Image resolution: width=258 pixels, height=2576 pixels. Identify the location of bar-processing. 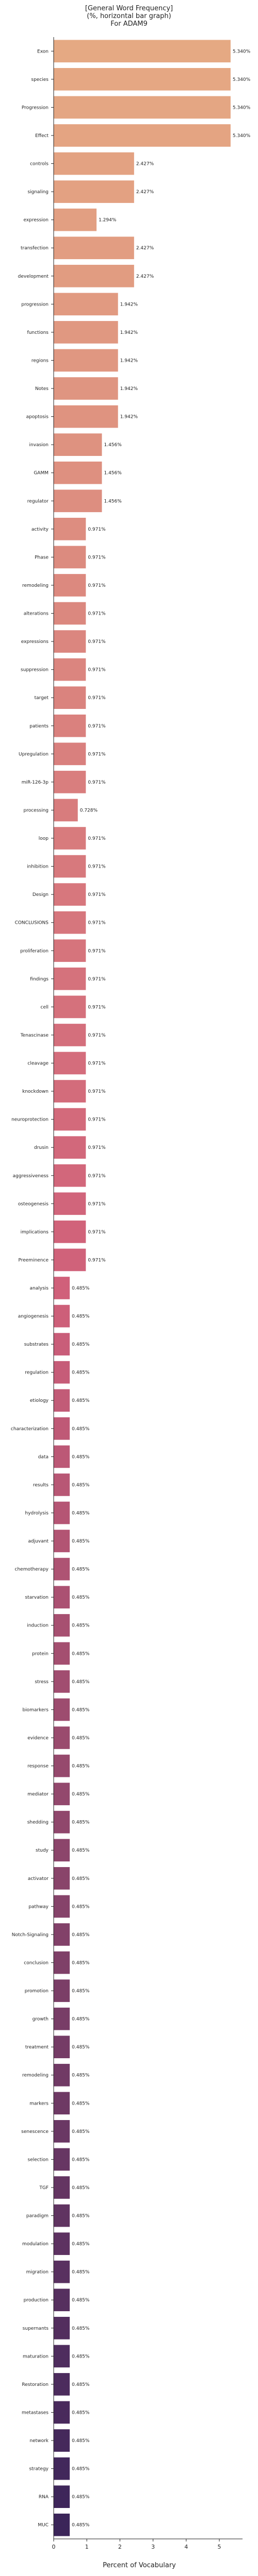
(66, 810).